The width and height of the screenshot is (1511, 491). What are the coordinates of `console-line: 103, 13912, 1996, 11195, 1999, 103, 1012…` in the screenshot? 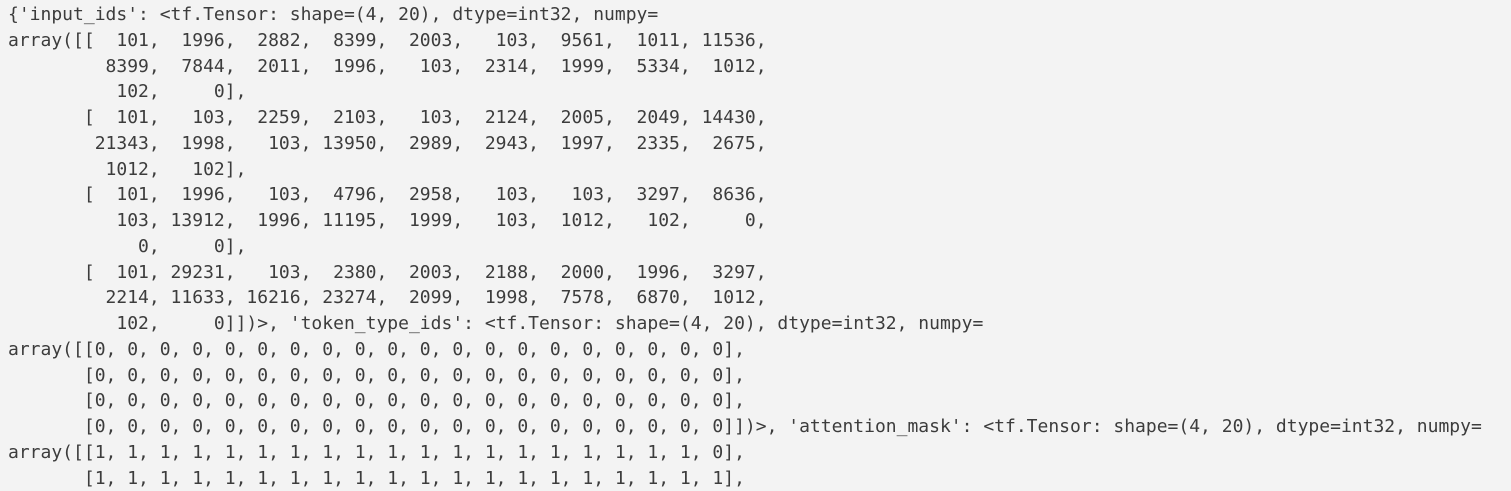 It's located at (387, 220).